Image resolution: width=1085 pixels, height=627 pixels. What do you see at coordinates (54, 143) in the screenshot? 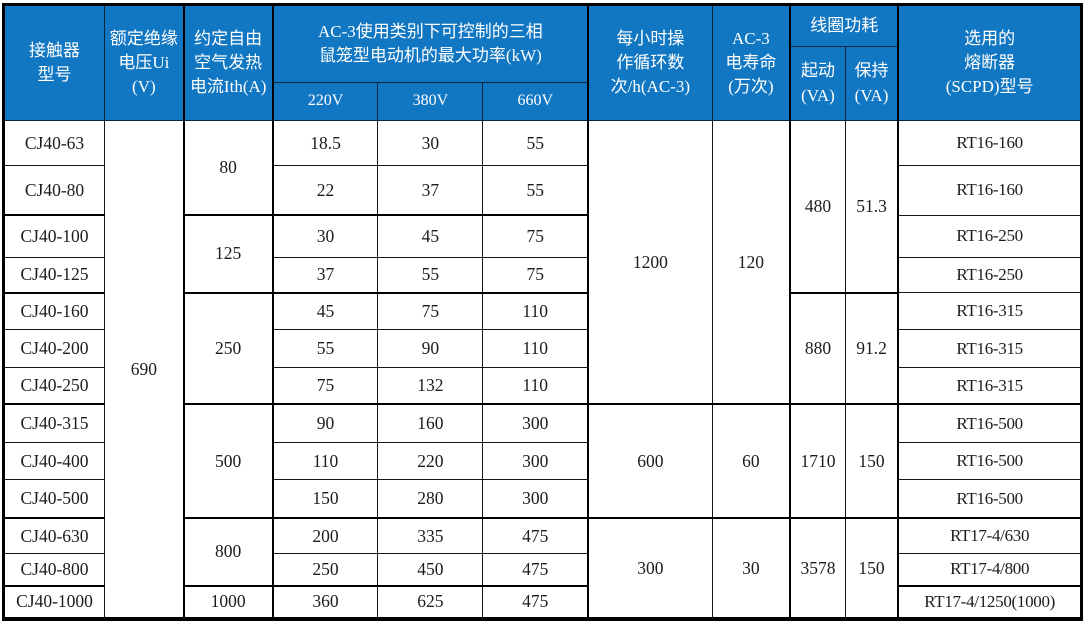
I see `model-cell: CJ40-63` at bounding box center [54, 143].